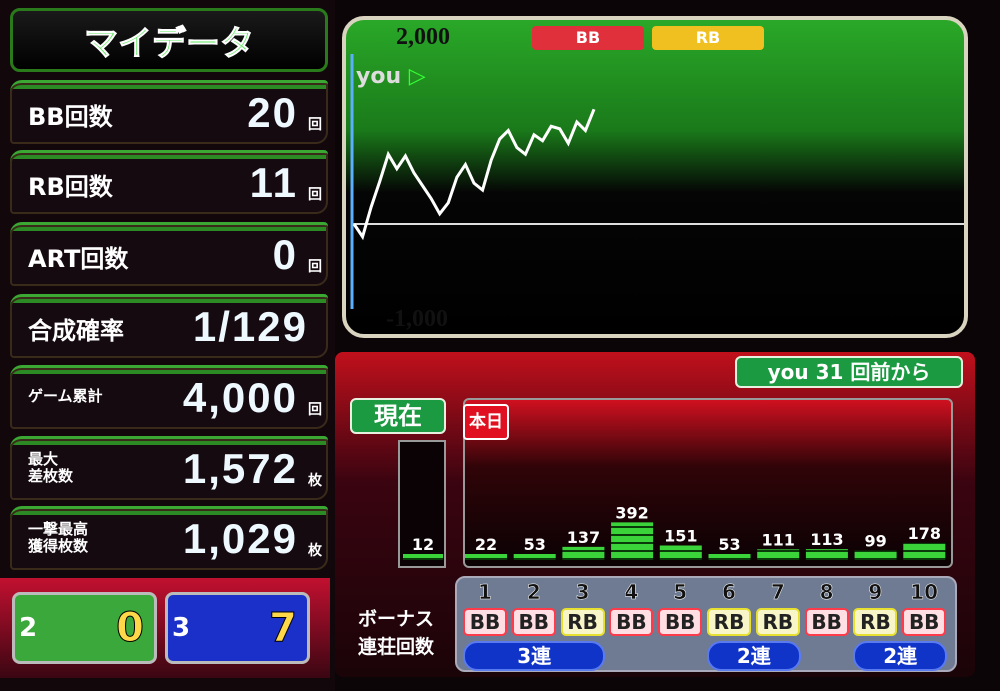 The height and width of the screenshot is (691, 1000). Describe the element at coordinates (826, 592) in the screenshot. I see `bonus-number: 8` at that location.